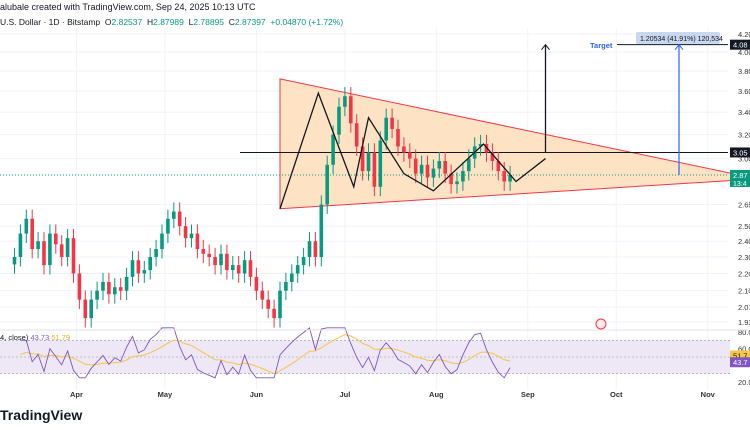  What do you see at coordinates (344, 394) in the screenshot?
I see `x-tick-label: Jul` at bounding box center [344, 394].